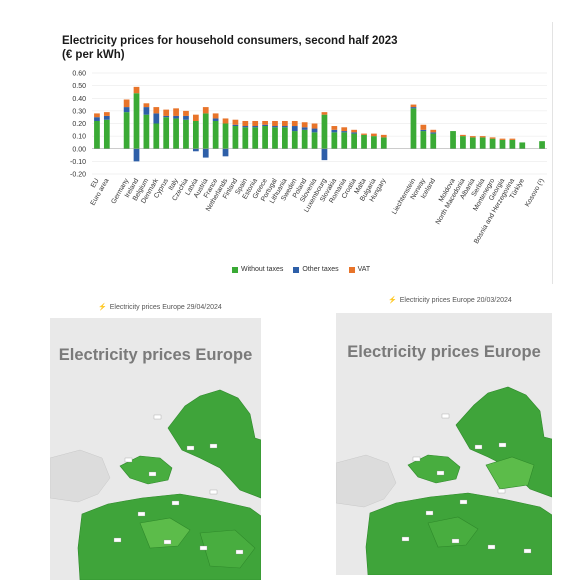  I want to click on map-caption-text: Electricity prices Europe 29/04/2024, so click(165, 307).